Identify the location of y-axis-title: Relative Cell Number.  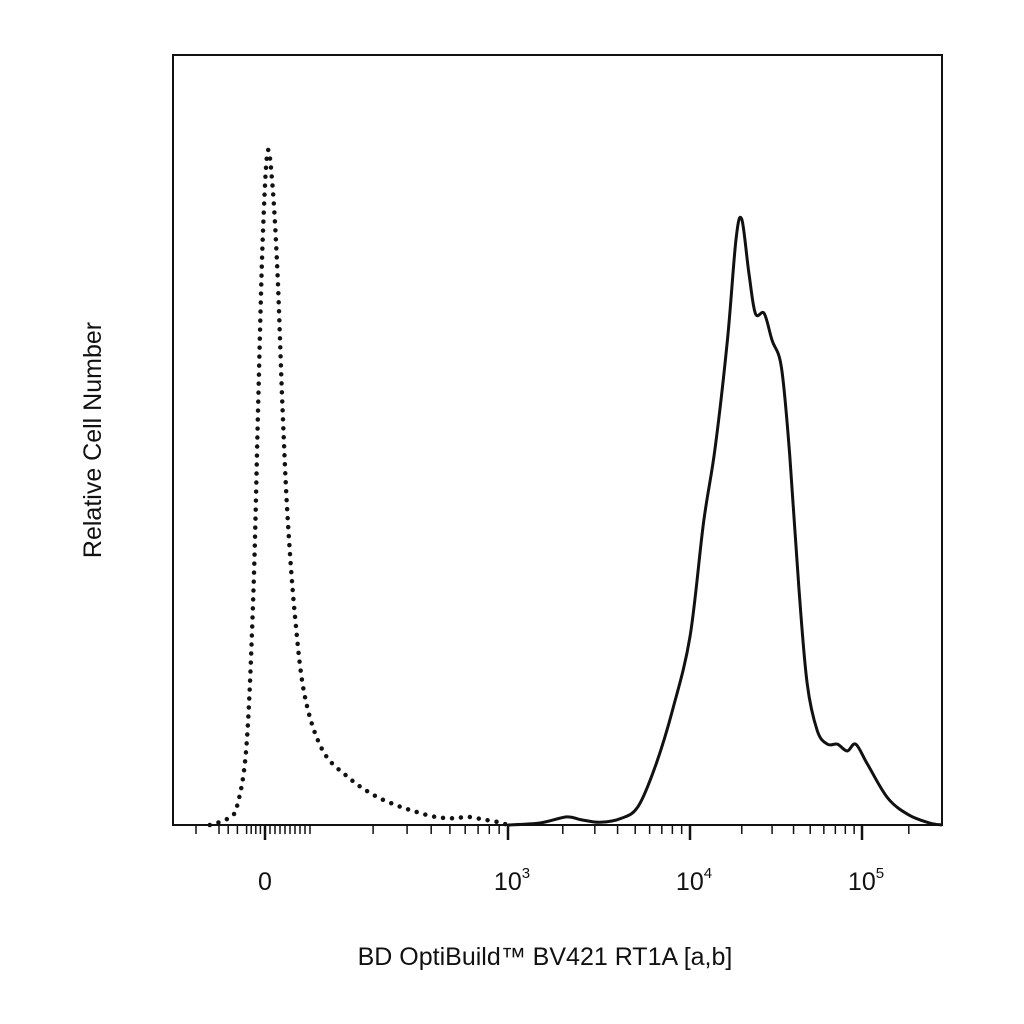
(93, 440).